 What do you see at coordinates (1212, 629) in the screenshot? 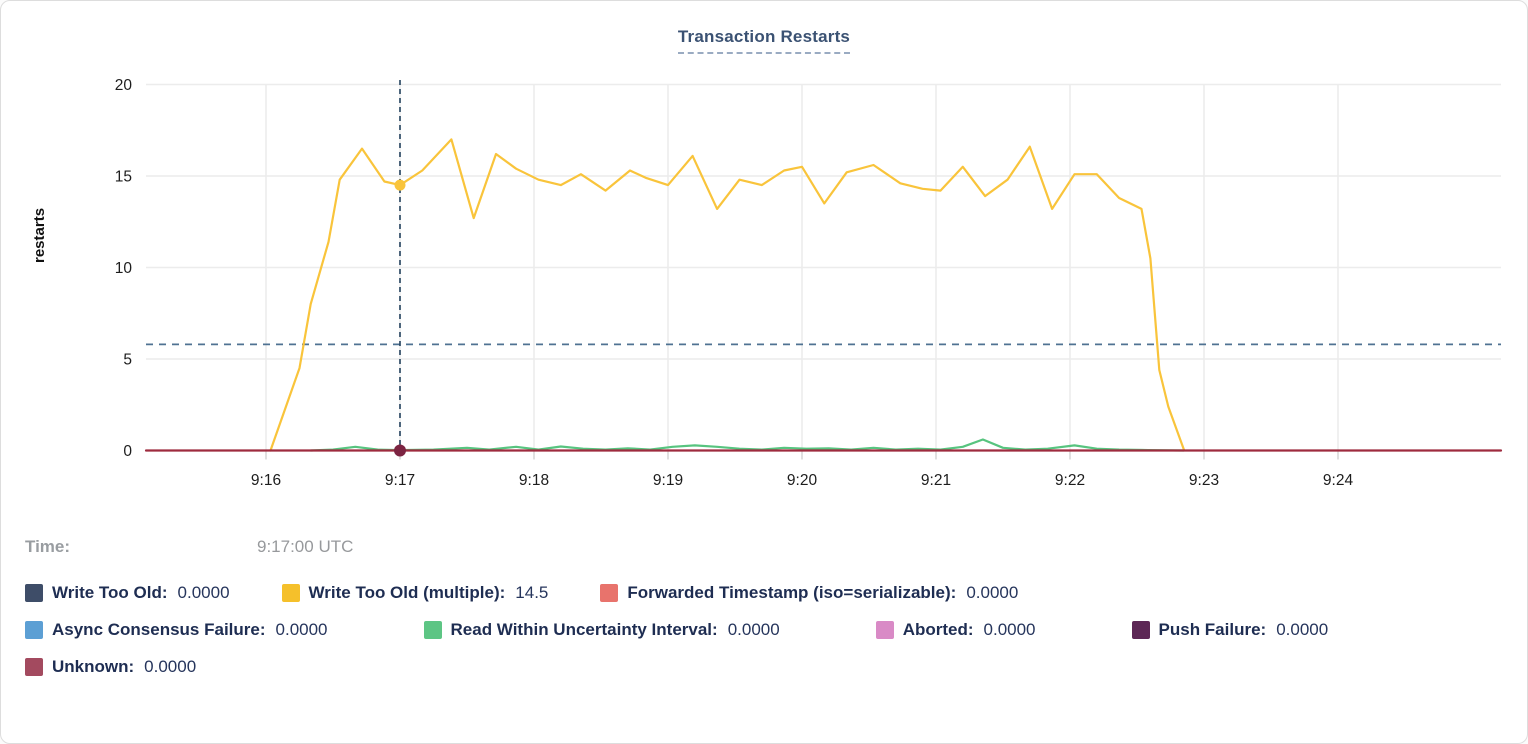
I see `legend-label: Push Failure:` at bounding box center [1212, 629].